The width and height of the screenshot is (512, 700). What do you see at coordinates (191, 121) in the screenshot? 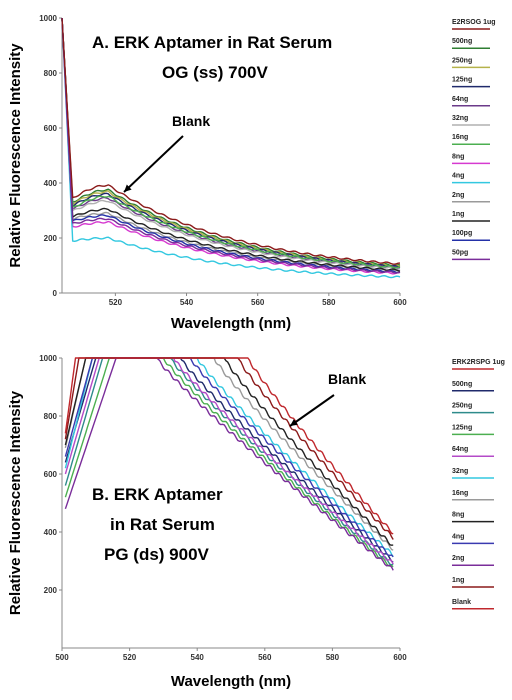
I see `chart1-annotation-label: Blank` at bounding box center [191, 121].